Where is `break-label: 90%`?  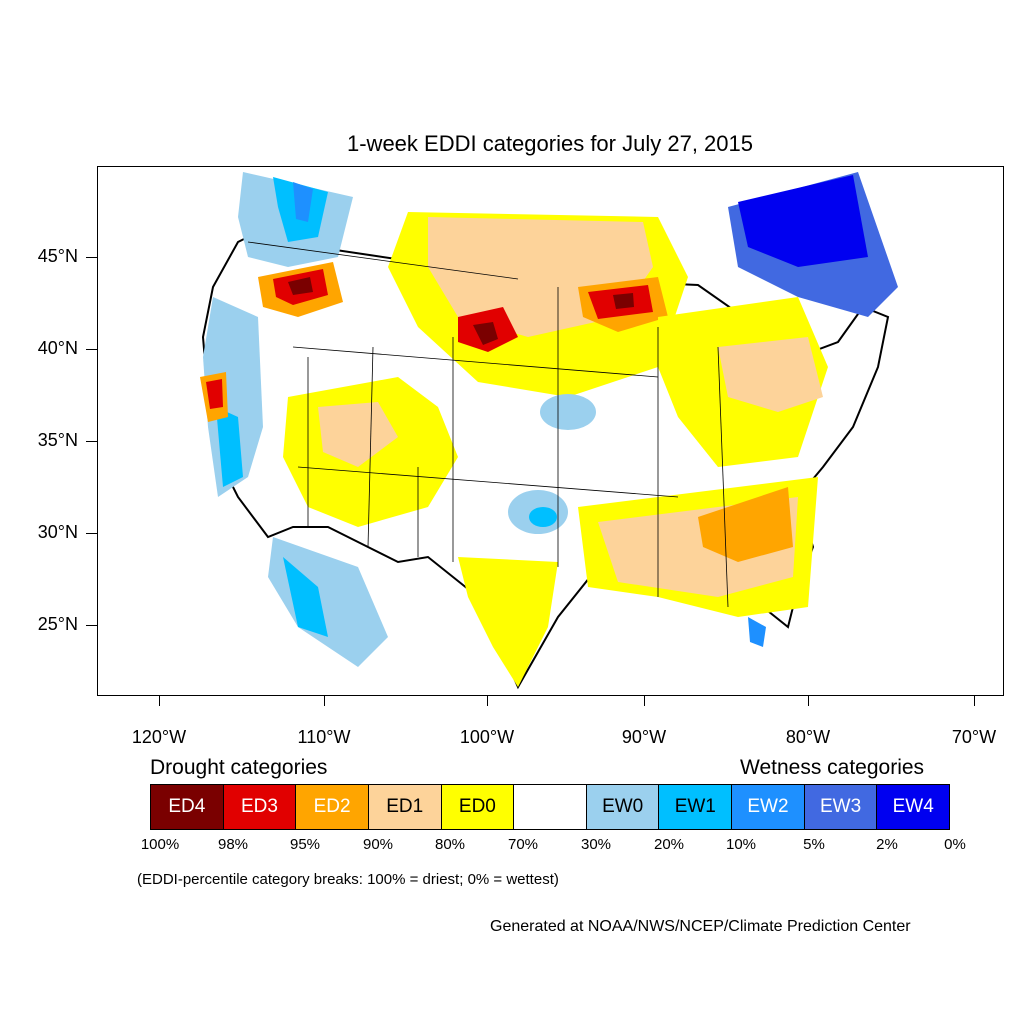
break-label: 90% is located at coordinates (378, 844).